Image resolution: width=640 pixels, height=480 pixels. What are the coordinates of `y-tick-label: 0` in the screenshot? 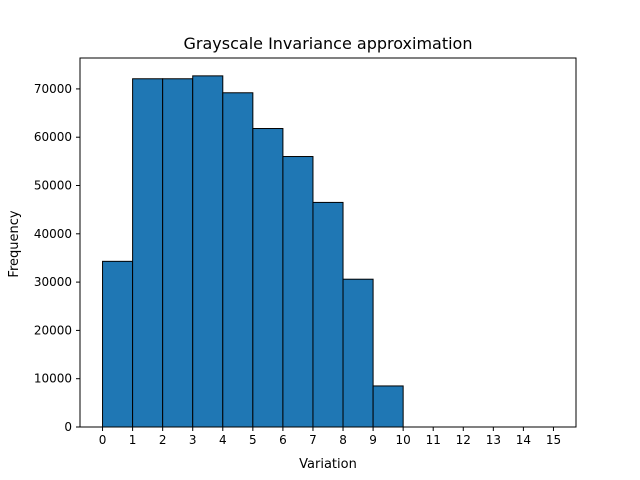 It's located at (68, 427).